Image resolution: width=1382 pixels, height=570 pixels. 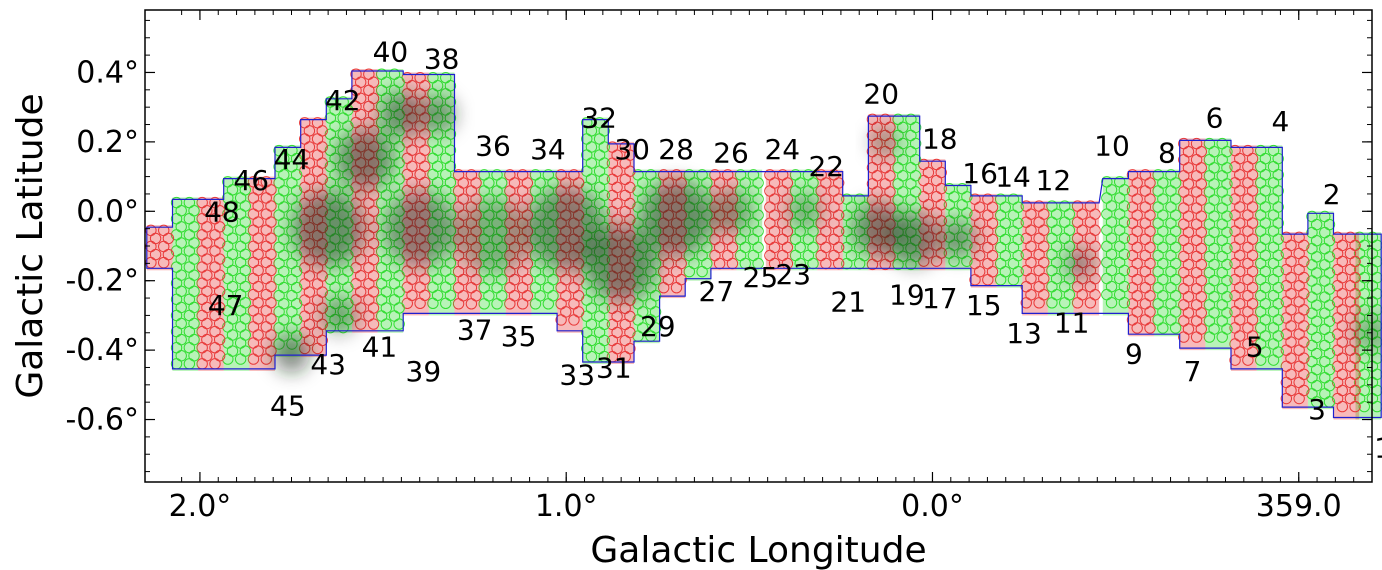 What do you see at coordinates (1299, 506) in the screenshot?
I see `x-tick-label: 359.0` at bounding box center [1299, 506].